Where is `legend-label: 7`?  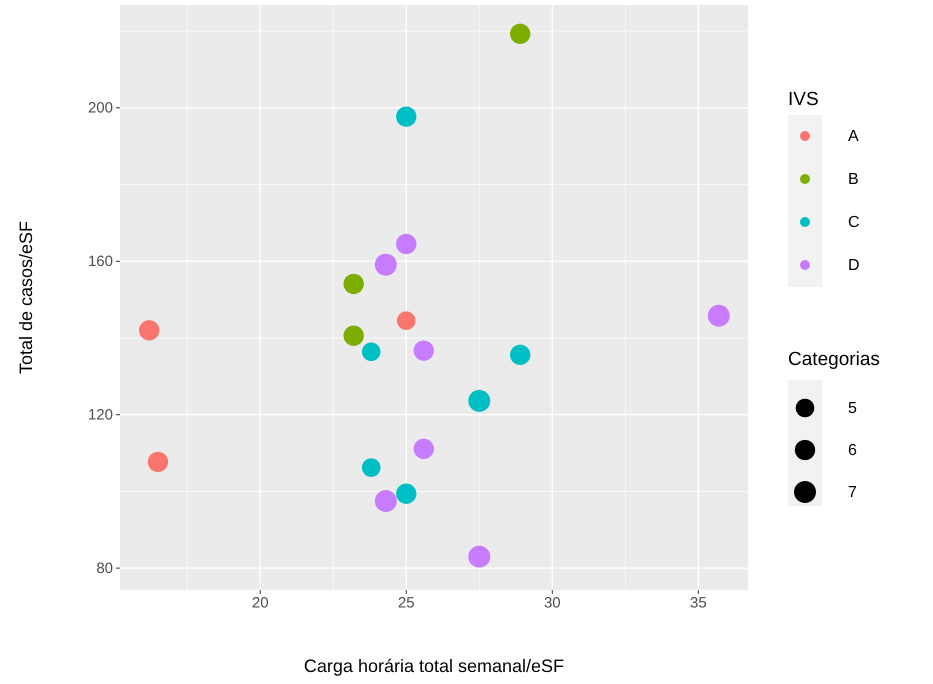 legend-label: 7 is located at coordinates (852, 492).